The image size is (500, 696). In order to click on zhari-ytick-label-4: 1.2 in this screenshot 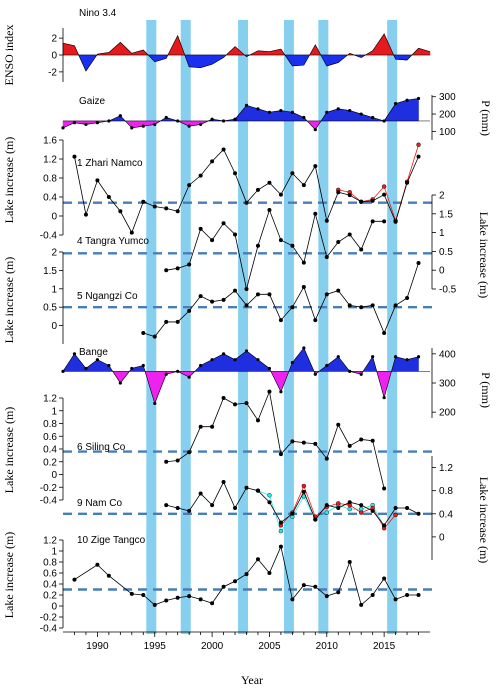, I will do `click(50, 160)`.